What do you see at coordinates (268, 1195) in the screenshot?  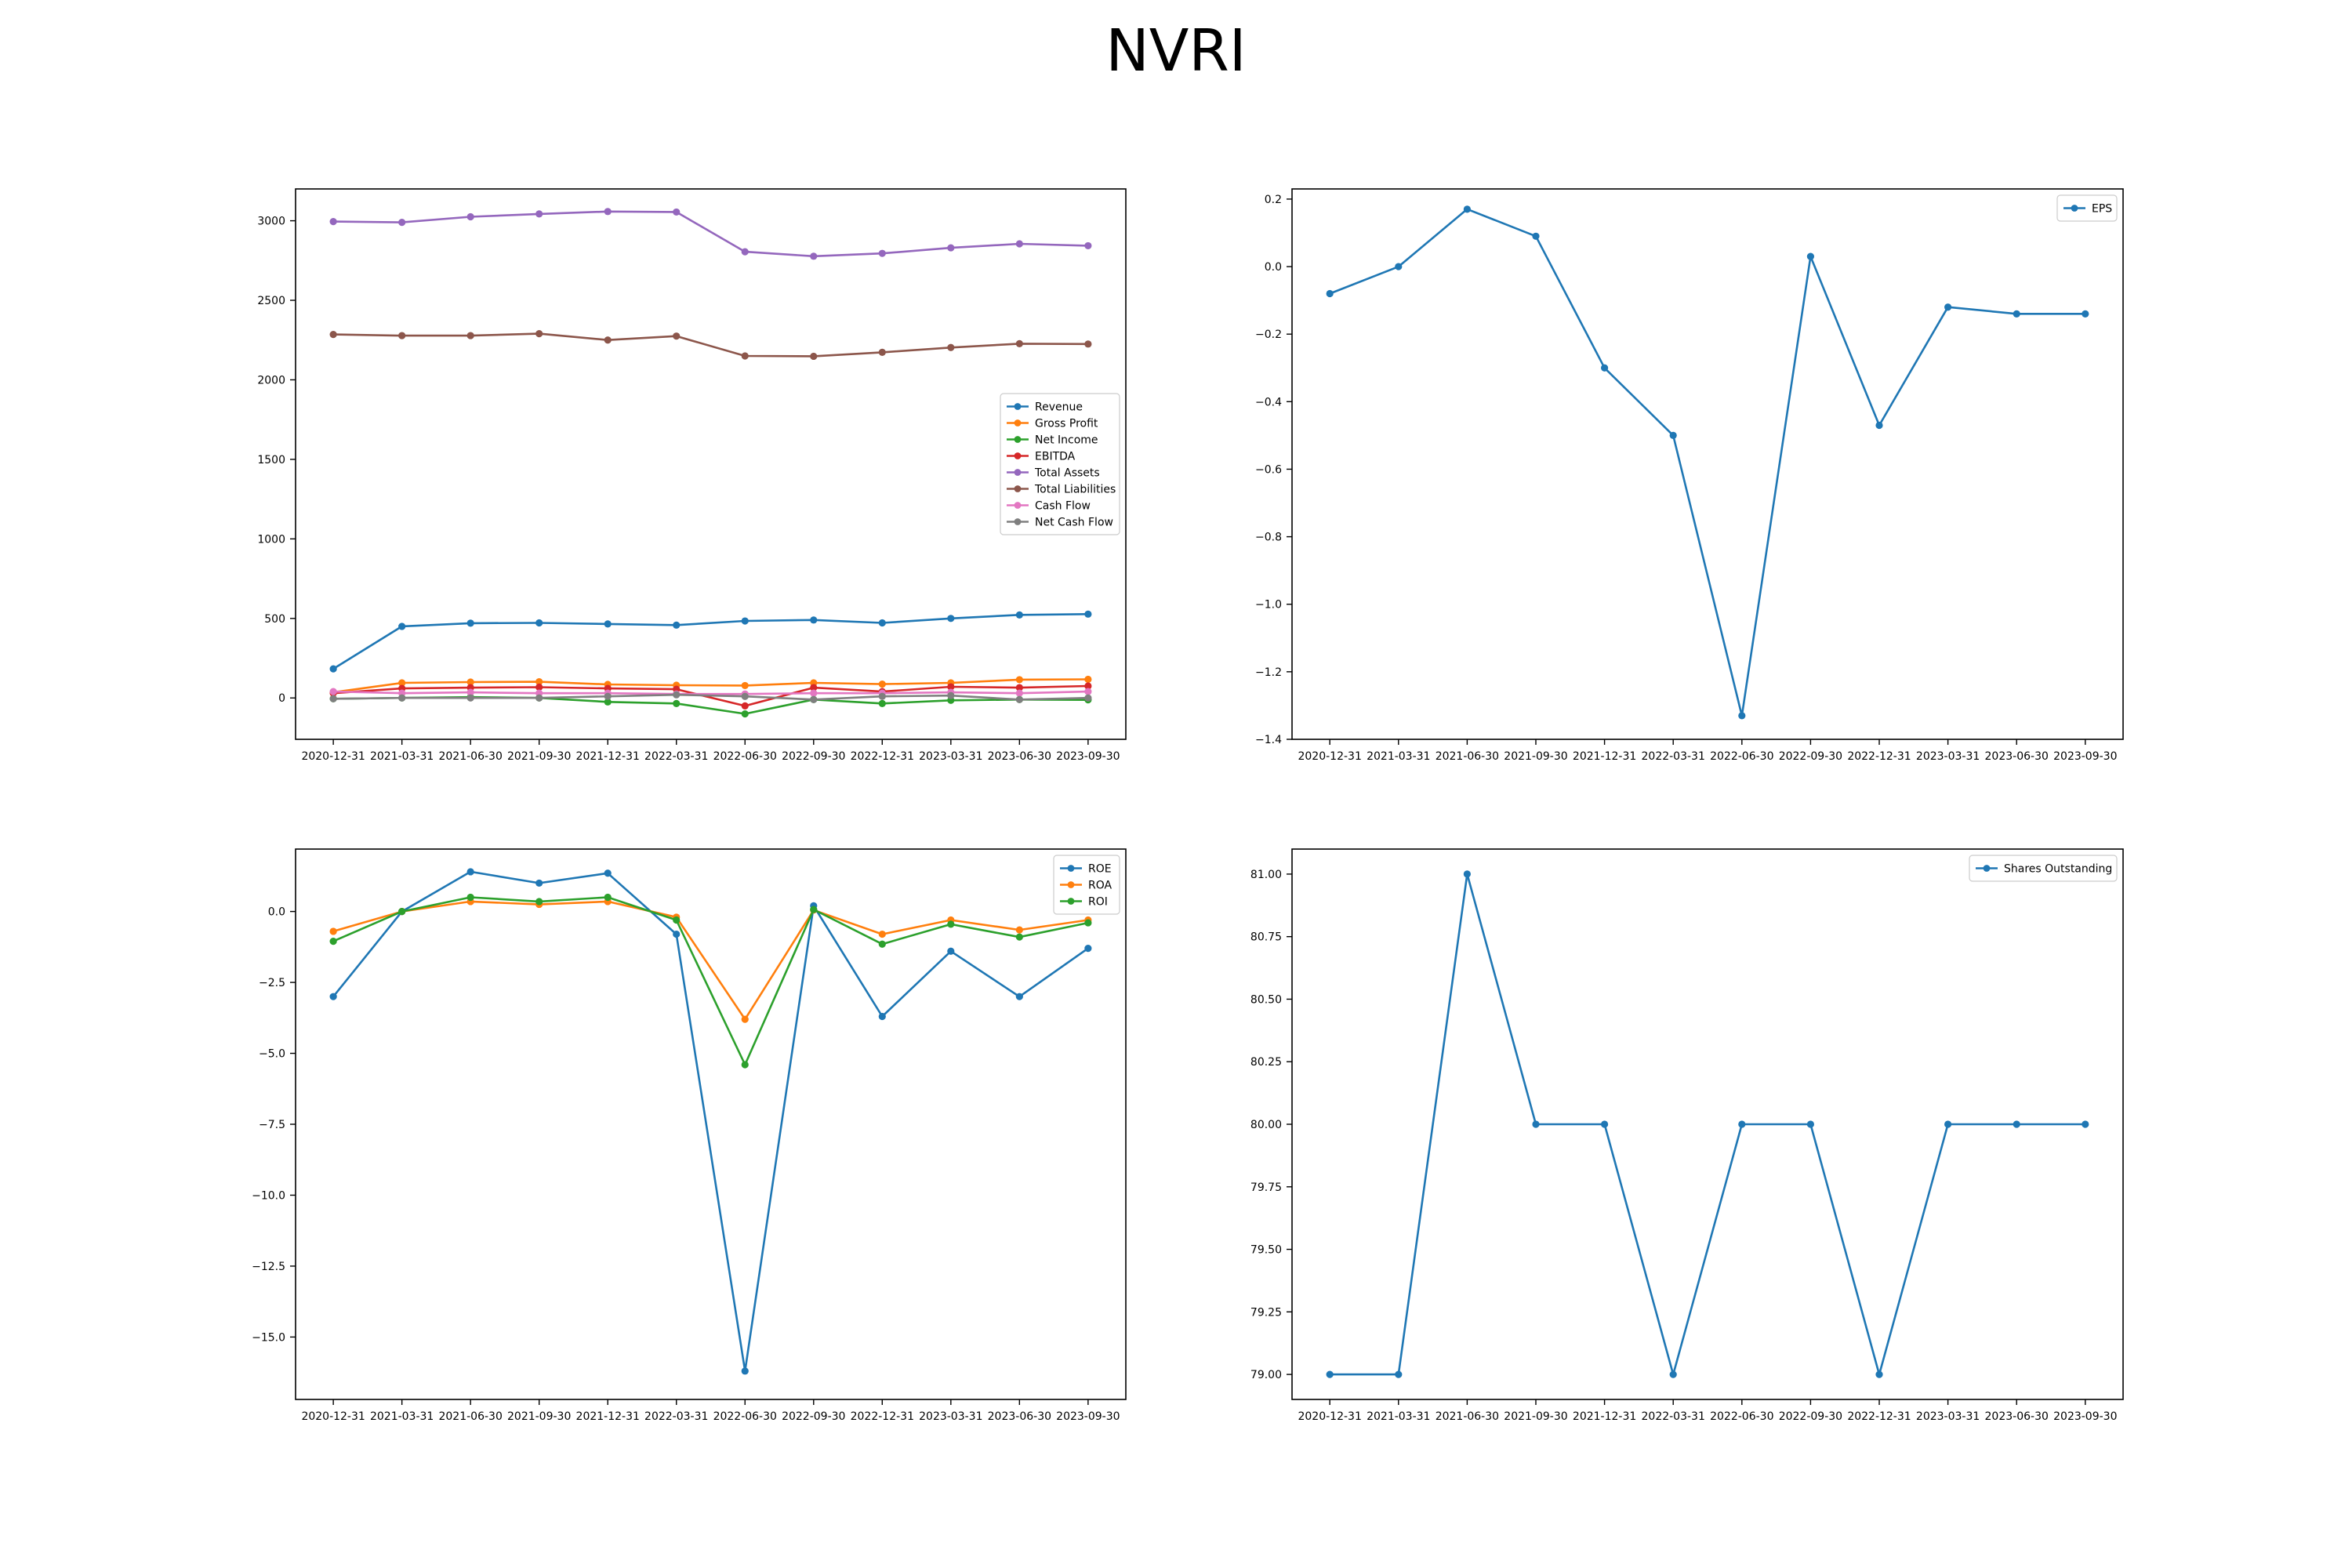 I see `y-tick-label: −10.0` at bounding box center [268, 1195].